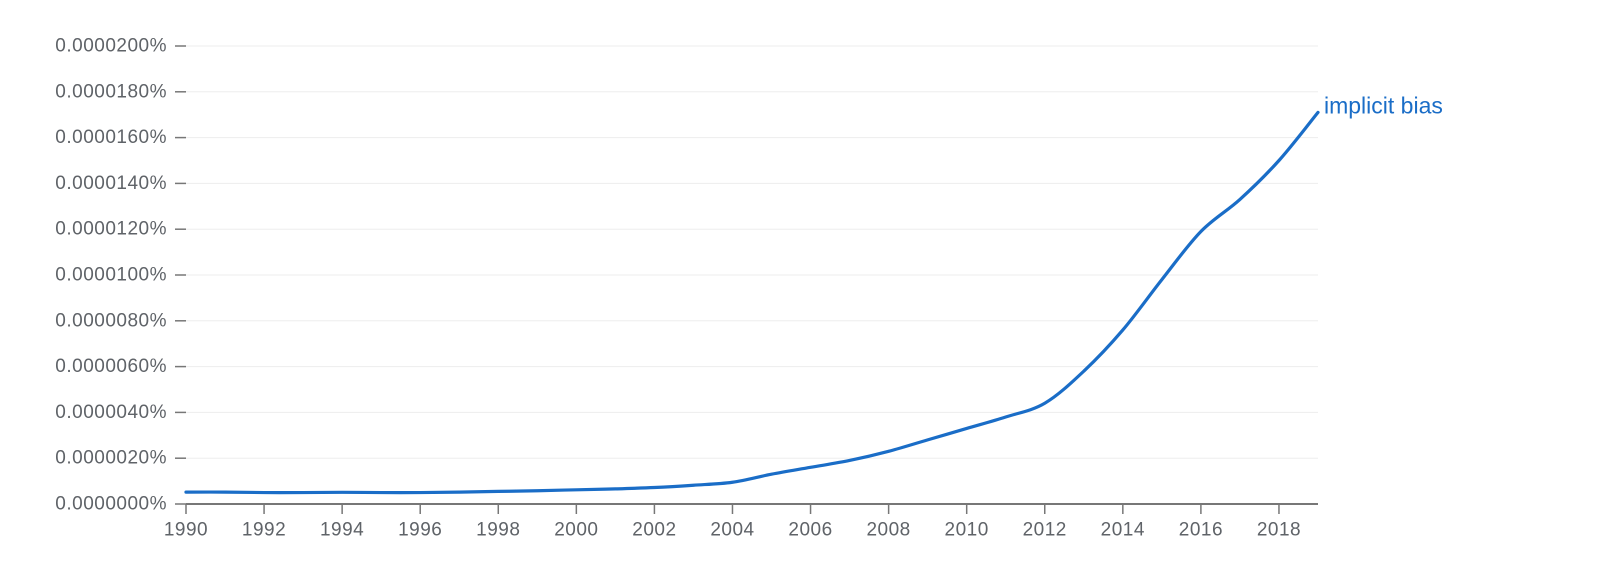  What do you see at coordinates (654, 530) in the screenshot?
I see `x-tick-label: 2002` at bounding box center [654, 530].